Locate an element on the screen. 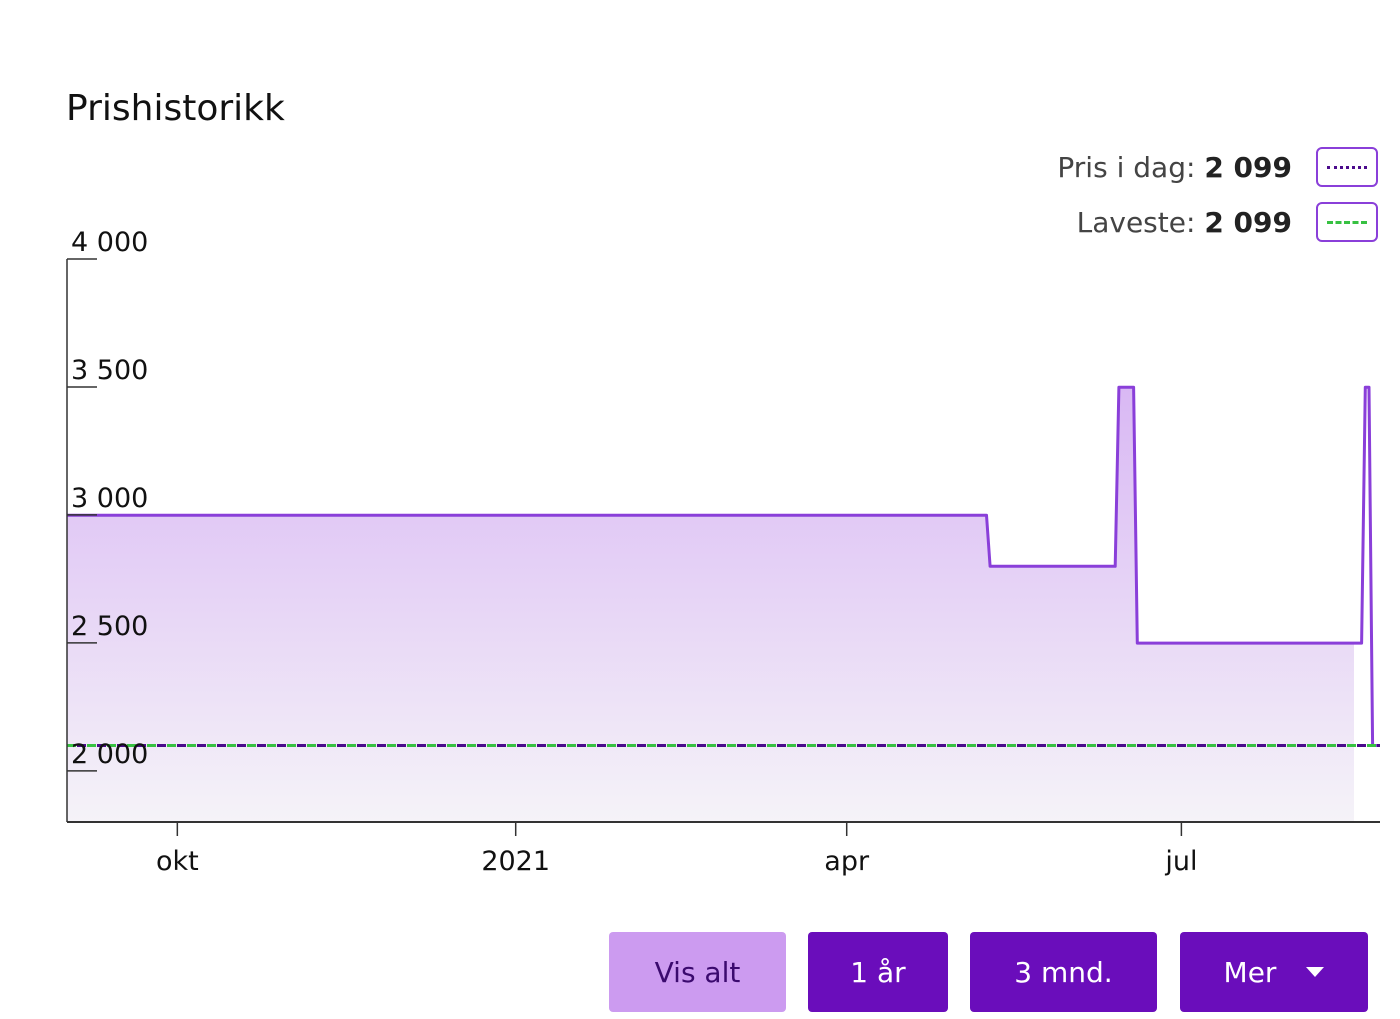  legend-lowest: Laveste: 2 099 is located at coordinates (1227, 222).